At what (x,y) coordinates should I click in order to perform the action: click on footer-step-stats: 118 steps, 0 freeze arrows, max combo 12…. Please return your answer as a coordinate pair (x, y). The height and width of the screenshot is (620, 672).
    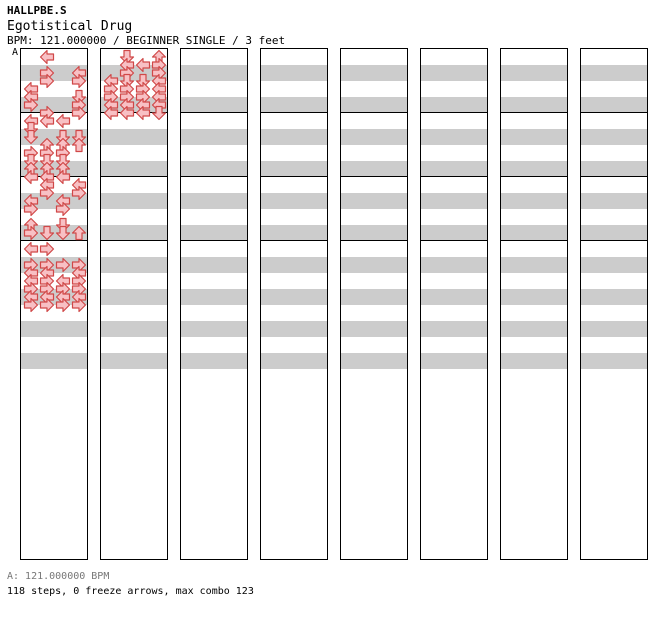
    Looking at the image, I should click on (130, 591).